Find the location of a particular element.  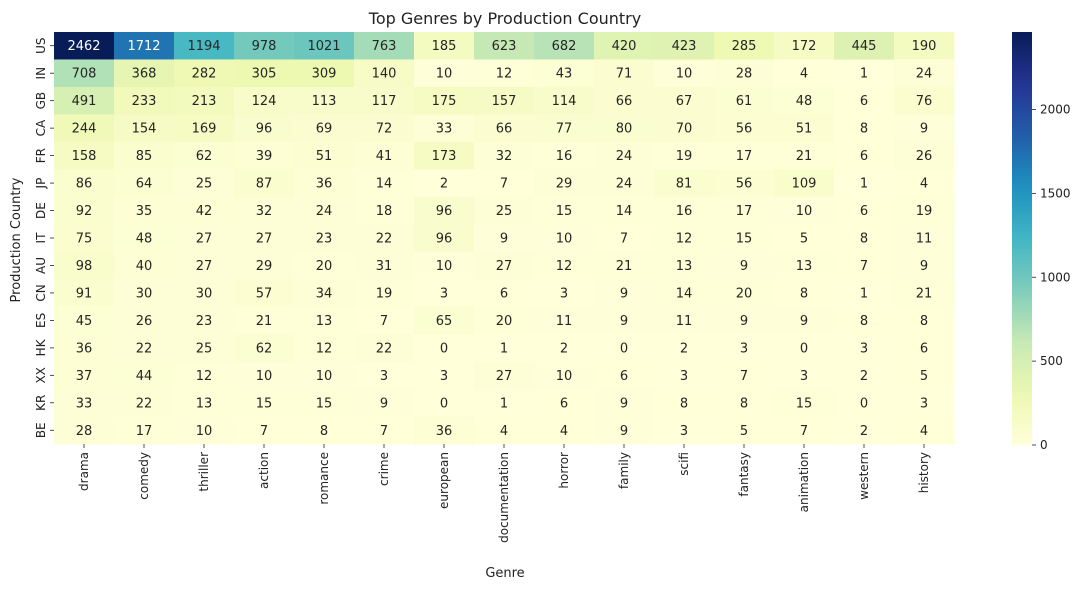

cell-value-label: 40 is located at coordinates (144, 266).